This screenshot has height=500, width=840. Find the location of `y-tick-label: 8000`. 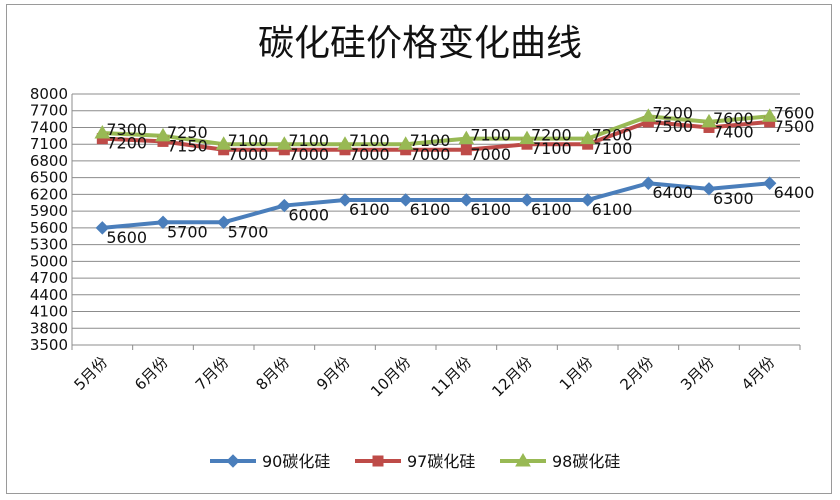

y-tick-label: 8000 is located at coordinates (49, 94).